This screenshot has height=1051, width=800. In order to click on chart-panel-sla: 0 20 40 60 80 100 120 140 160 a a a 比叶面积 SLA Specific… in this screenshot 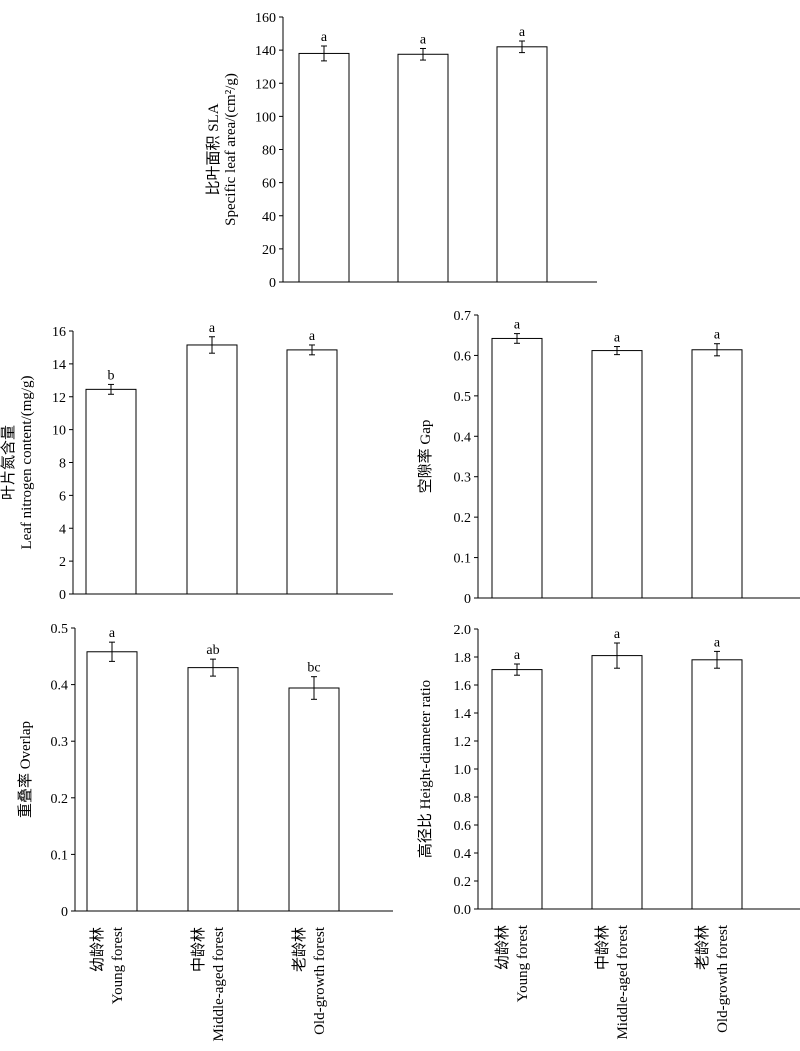, I will do `click(401, 151)`.